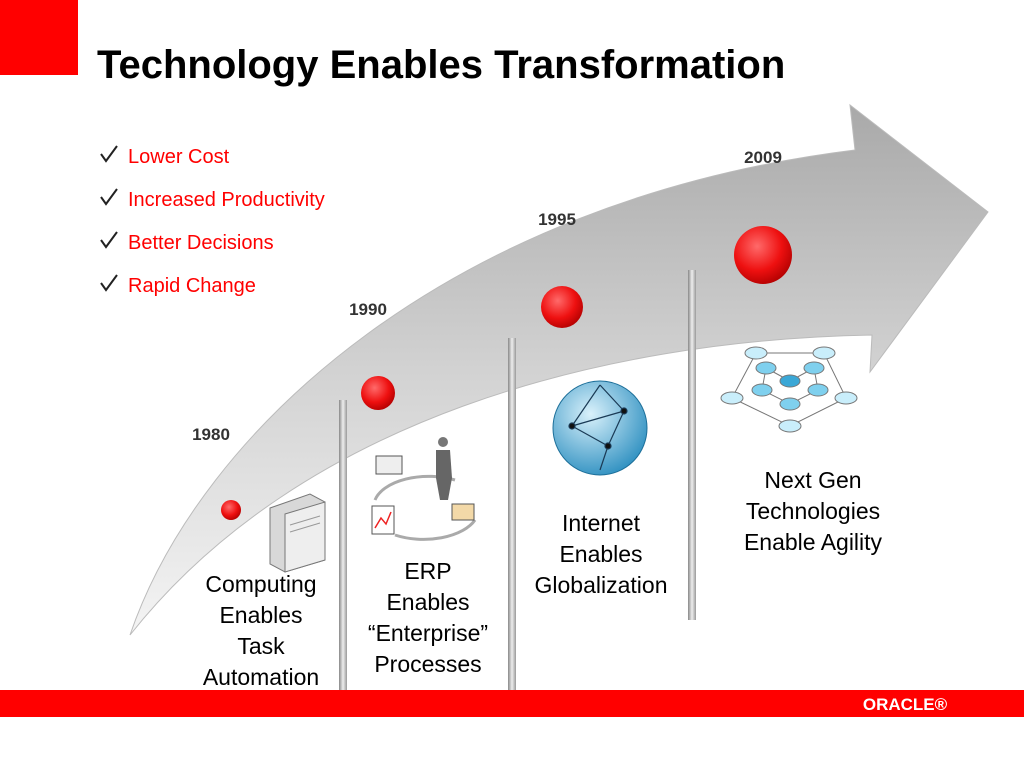 The image size is (1024, 768). I want to click on milestone-label: Technologies, so click(813, 511).